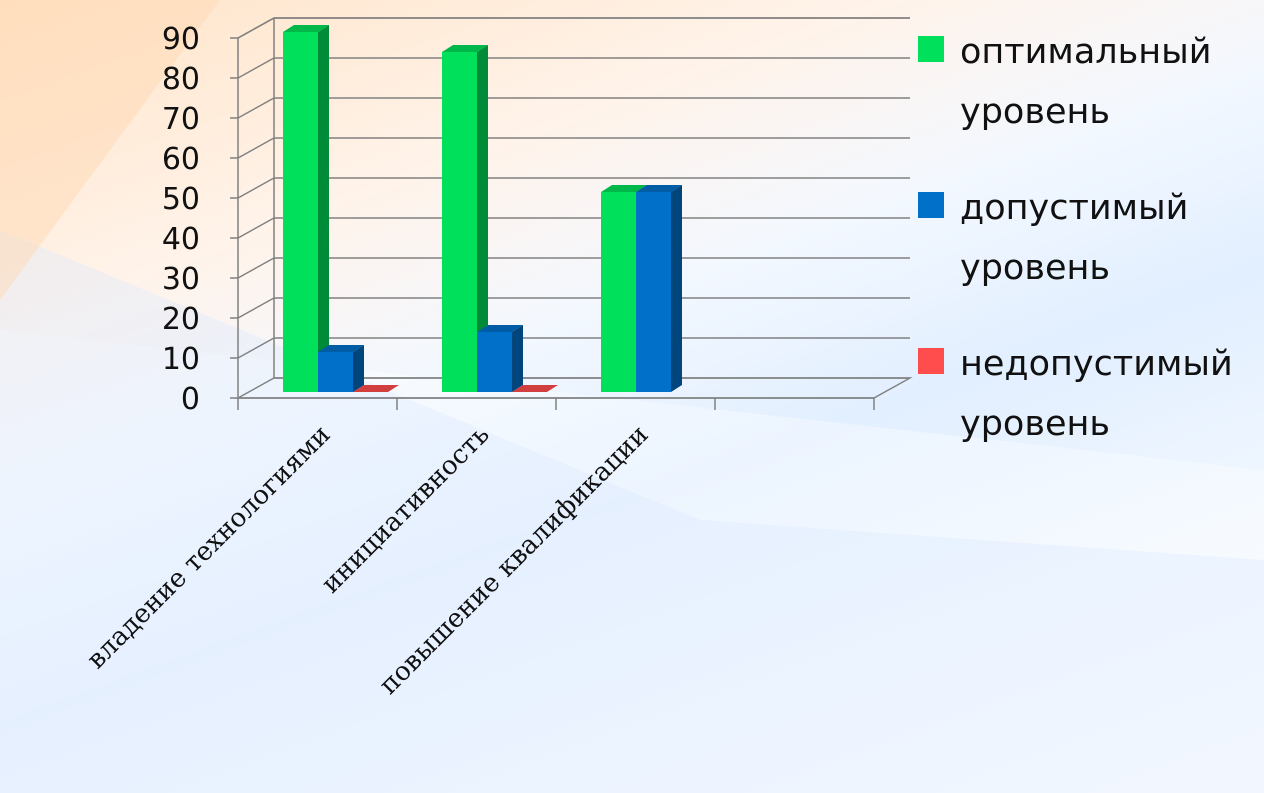 This screenshot has height=793, width=1264. I want to click on y-tick-label: 90, so click(181, 39).